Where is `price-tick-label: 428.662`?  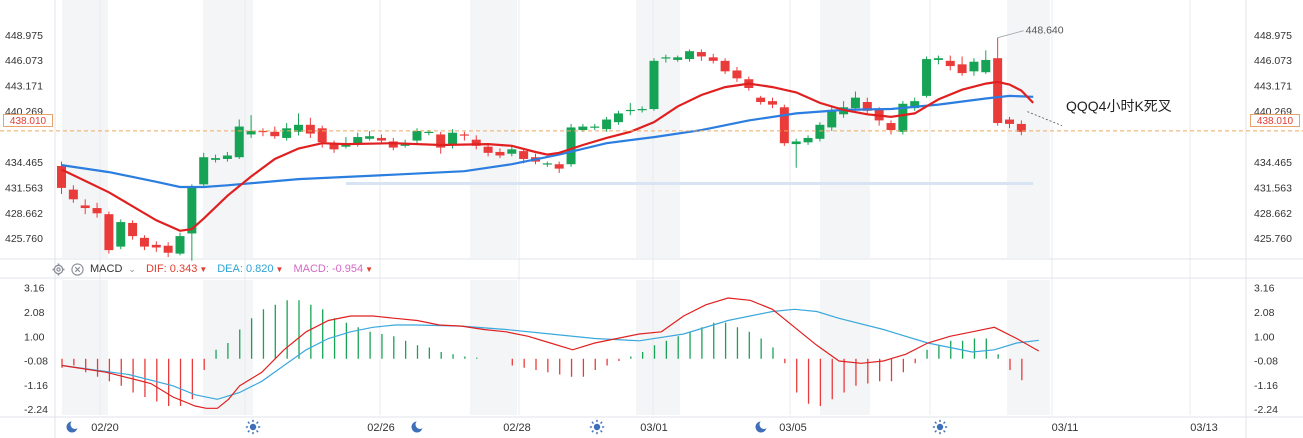 price-tick-label: 428.662 is located at coordinates (24, 214).